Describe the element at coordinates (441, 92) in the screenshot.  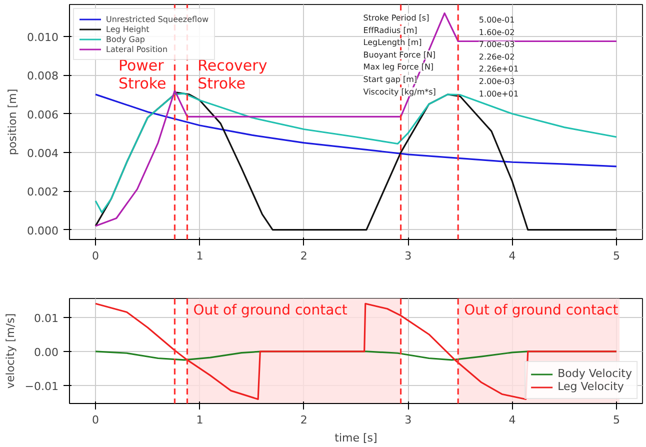
I see `text: Viscocity [kg/m*s] 1.00e+01` at that location.